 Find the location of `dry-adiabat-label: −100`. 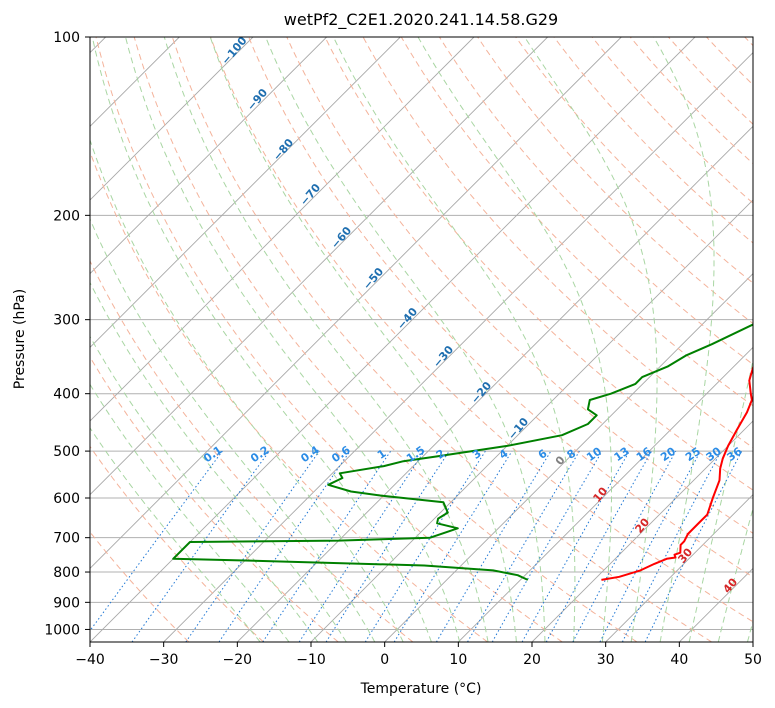

dry-adiabat-label: −100 is located at coordinates (234, 50).